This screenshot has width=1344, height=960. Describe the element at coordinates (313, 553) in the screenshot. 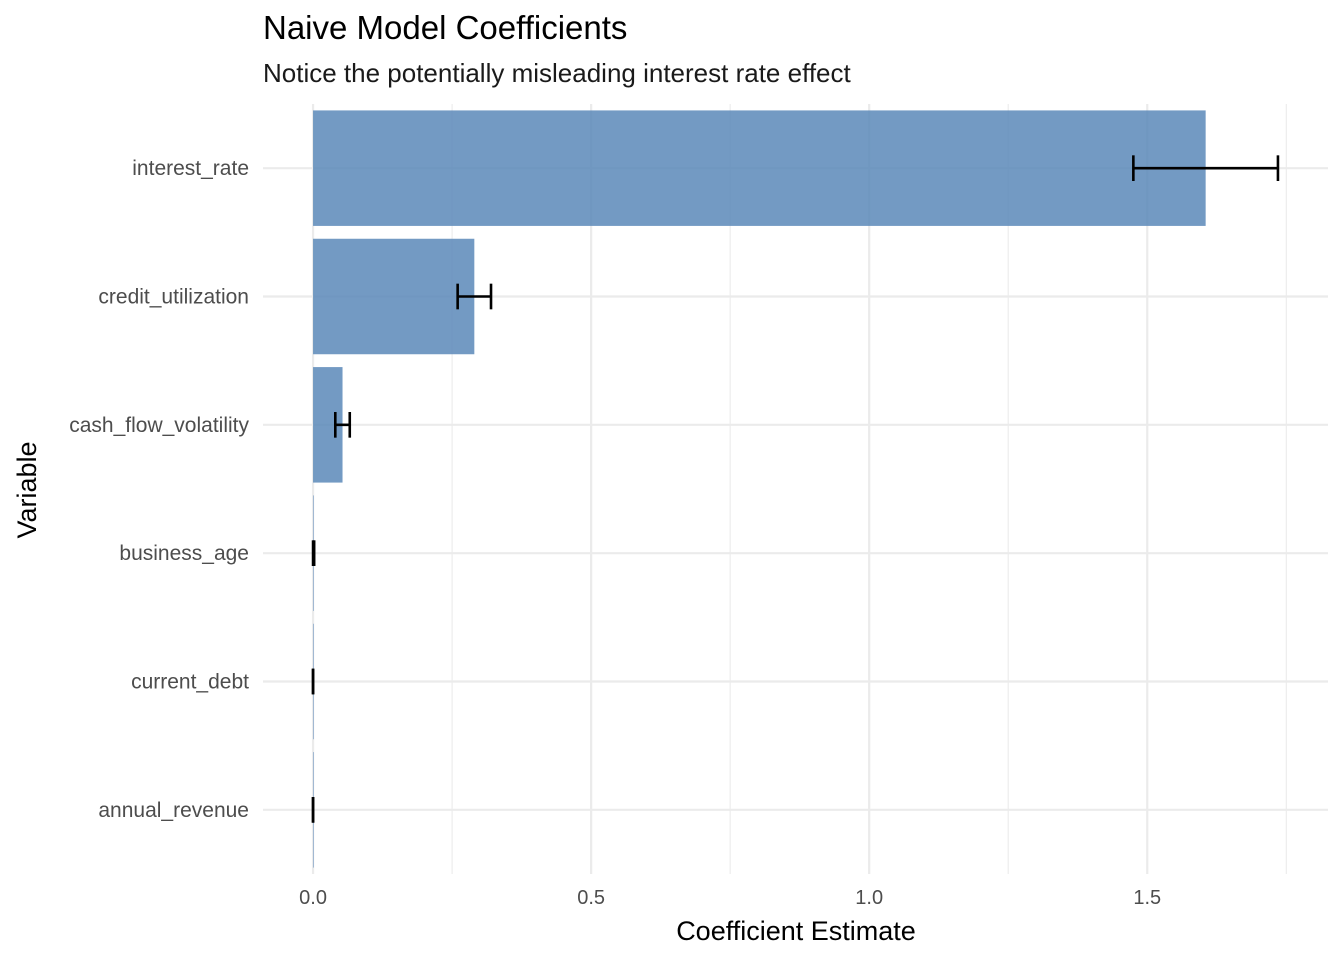

I see `errorbar-business_age` at that location.